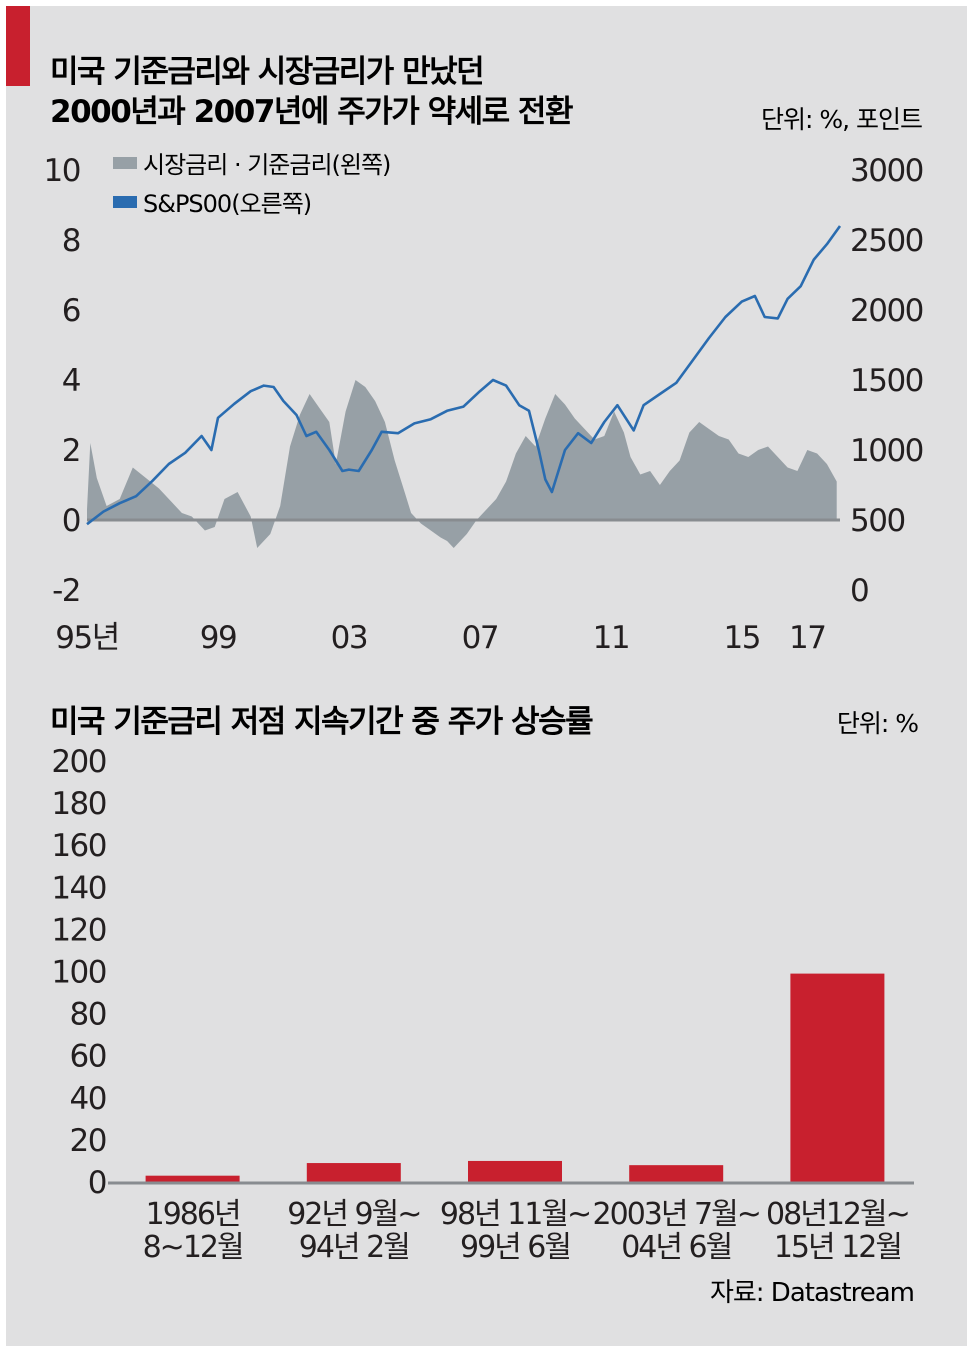  I want to click on y-left-tick-label: 2, so click(71, 451).